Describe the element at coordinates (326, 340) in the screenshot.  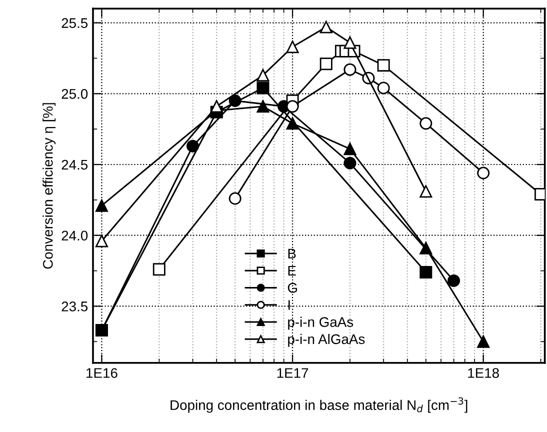
I see `legend-label: p-i-n AlGaAs` at that location.